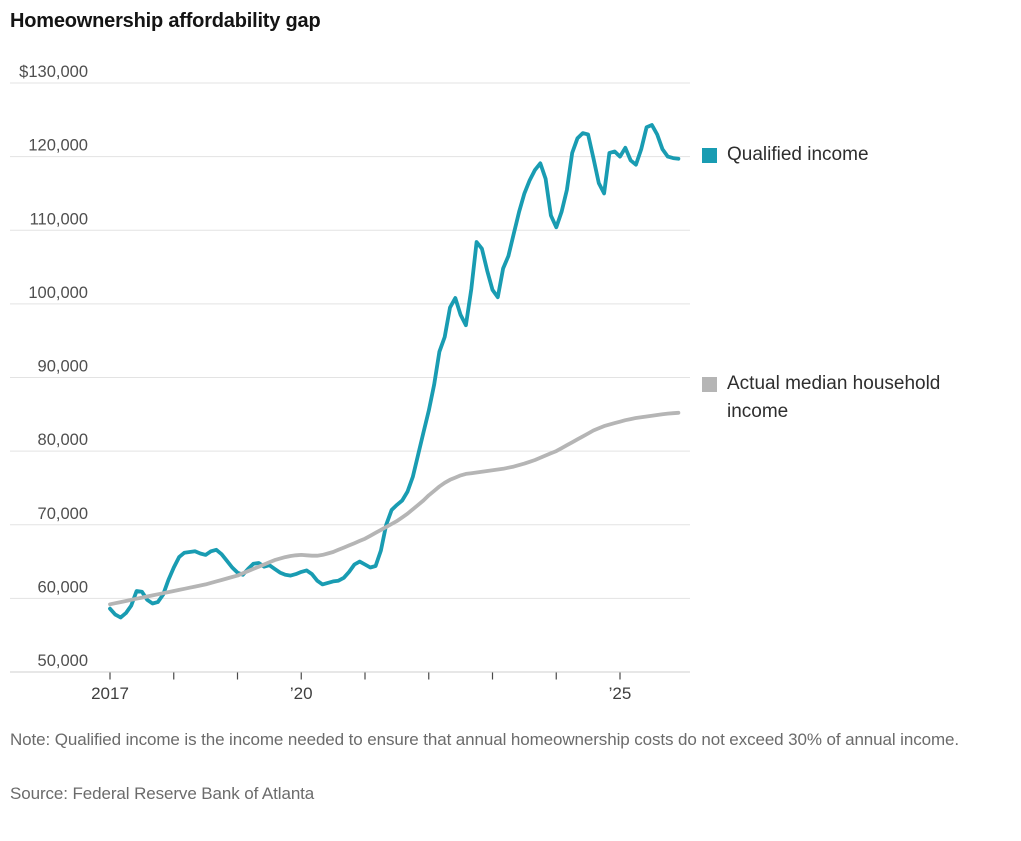 This screenshot has height=841, width=1021. I want to click on x-axis-tick-label: ’25, so click(620, 693).